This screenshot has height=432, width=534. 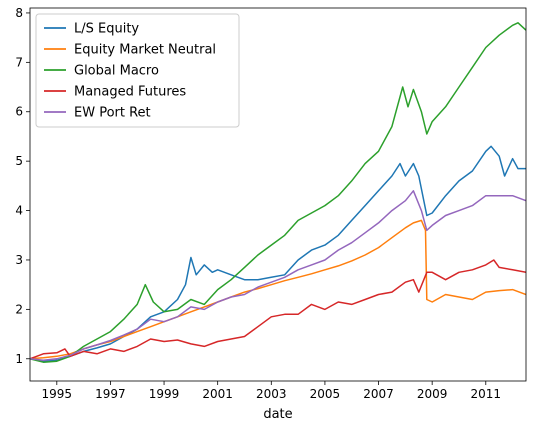 What do you see at coordinates (112, 113) in the screenshot?
I see `legend-label: EW Port Ret` at bounding box center [112, 113].